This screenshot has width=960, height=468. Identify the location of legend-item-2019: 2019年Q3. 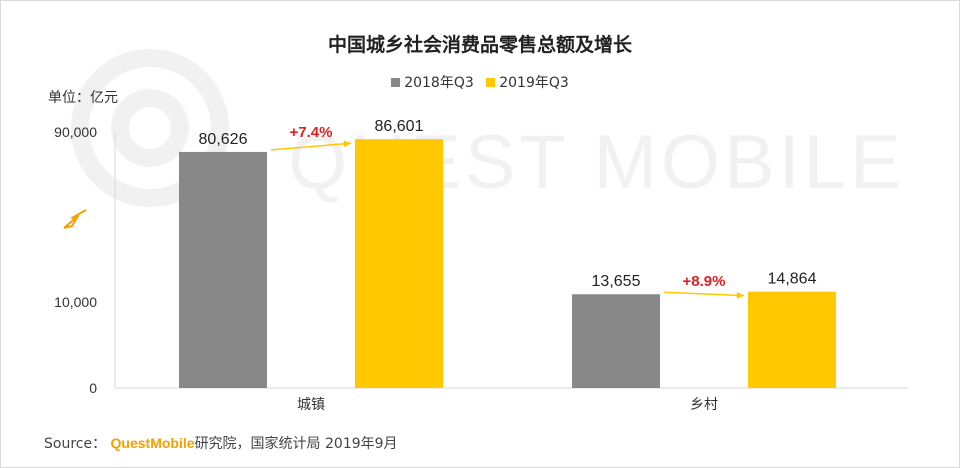
(527, 82).